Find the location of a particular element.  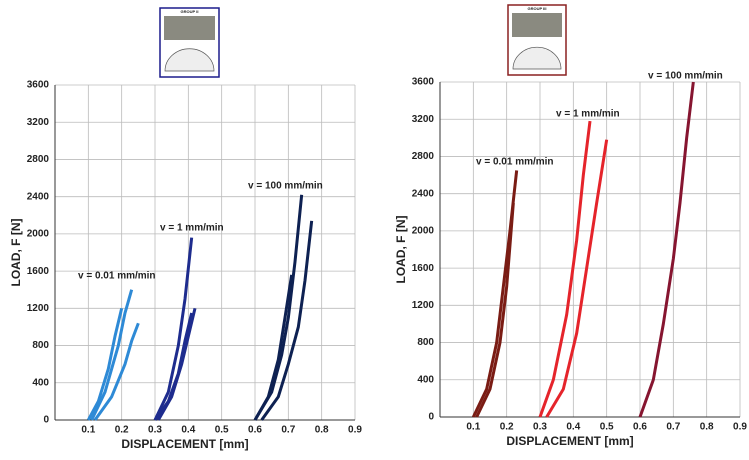

inset-label: GROUP II is located at coordinates (190, 11).